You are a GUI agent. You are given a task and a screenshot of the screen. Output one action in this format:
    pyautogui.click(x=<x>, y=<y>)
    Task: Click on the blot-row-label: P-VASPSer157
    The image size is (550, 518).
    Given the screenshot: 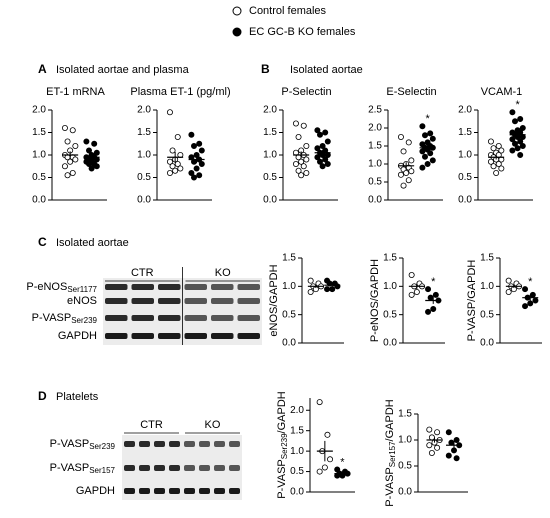 What is the action you would take?
    pyautogui.click(x=83, y=468)
    